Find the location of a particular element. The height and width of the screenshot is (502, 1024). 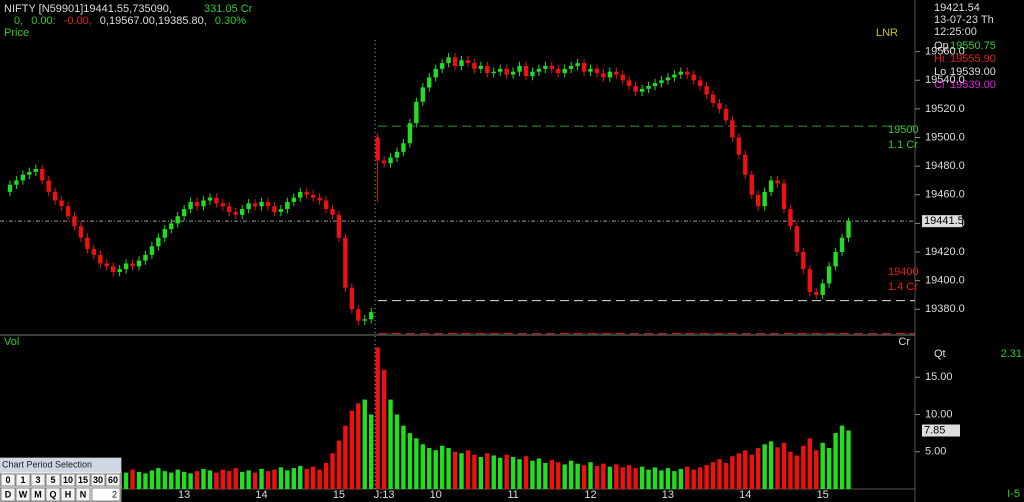

level-price: 19500 is located at coordinates (903, 130).